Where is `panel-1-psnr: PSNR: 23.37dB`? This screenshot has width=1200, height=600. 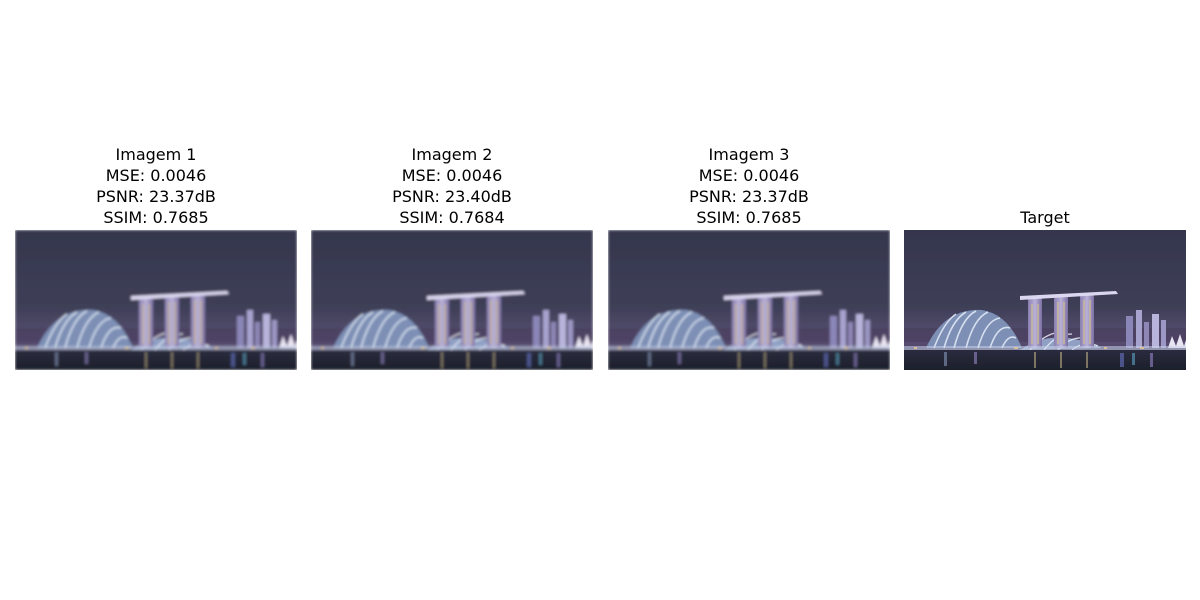
panel-1-psnr: PSNR: 23.37dB is located at coordinates (156, 196).